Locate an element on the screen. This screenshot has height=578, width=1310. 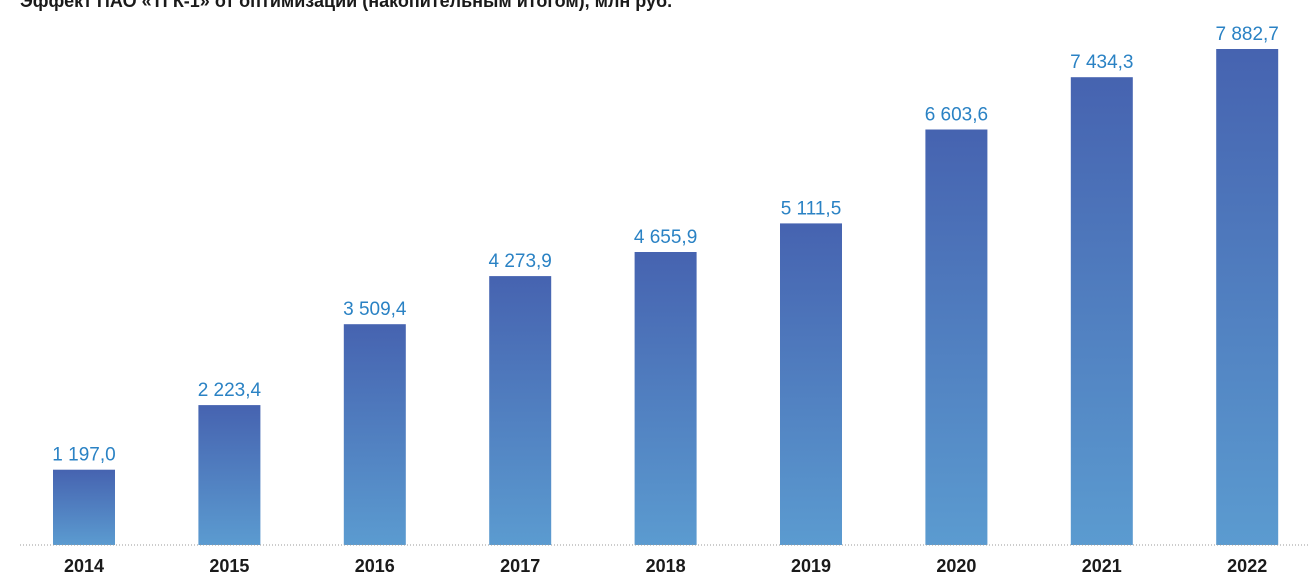
x-tick-label-2015: 2015 is located at coordinates (229, 566).